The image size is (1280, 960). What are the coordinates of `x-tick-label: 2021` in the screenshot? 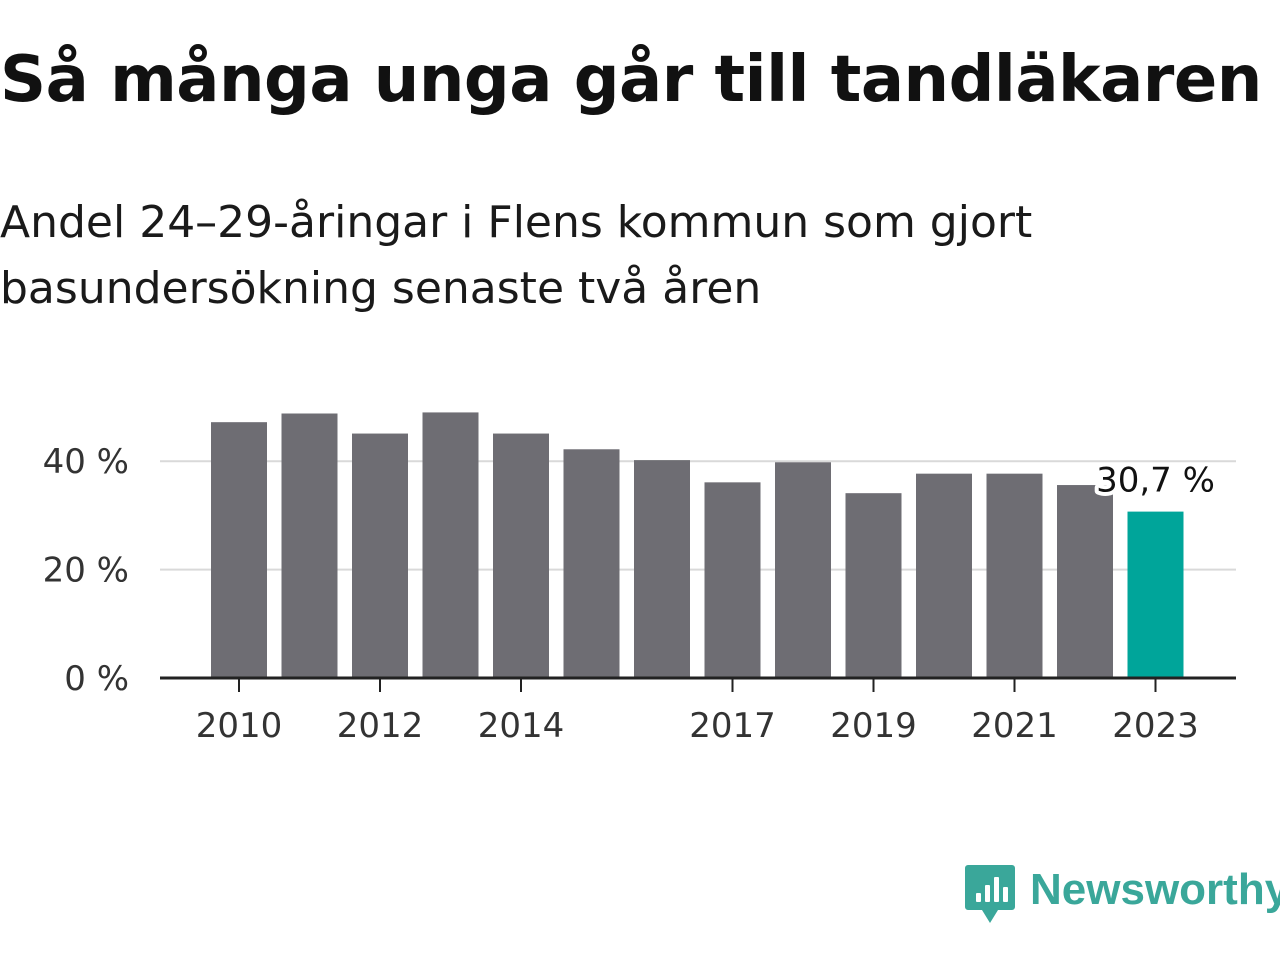 It's located at (1014, 726).